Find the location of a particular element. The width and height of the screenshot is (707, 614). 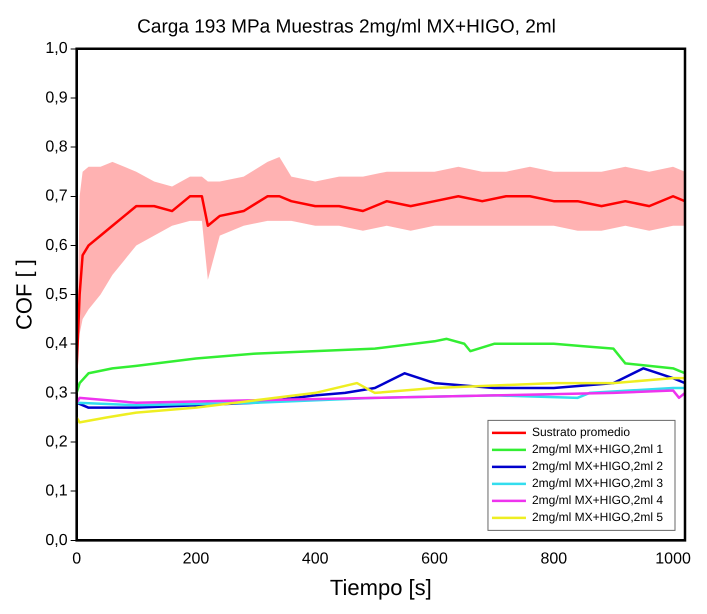

y-tick-label: 0,5 is located at coordinates (56, 295).